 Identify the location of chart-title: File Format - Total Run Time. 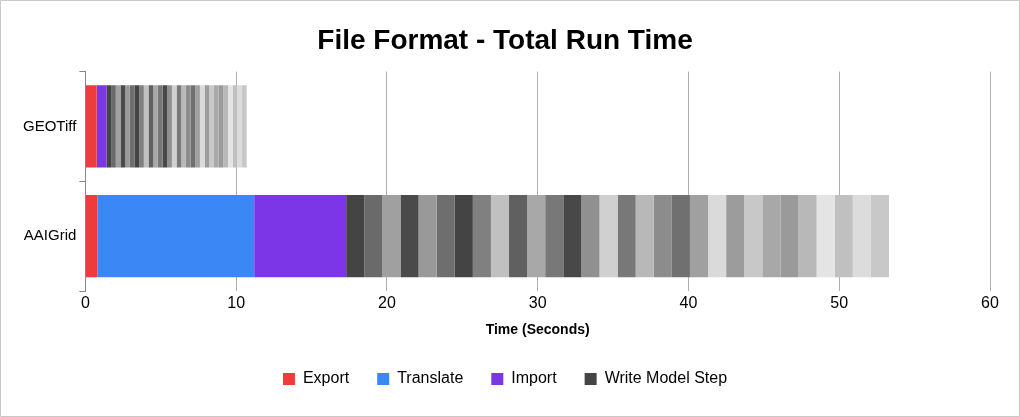
(505, 39).